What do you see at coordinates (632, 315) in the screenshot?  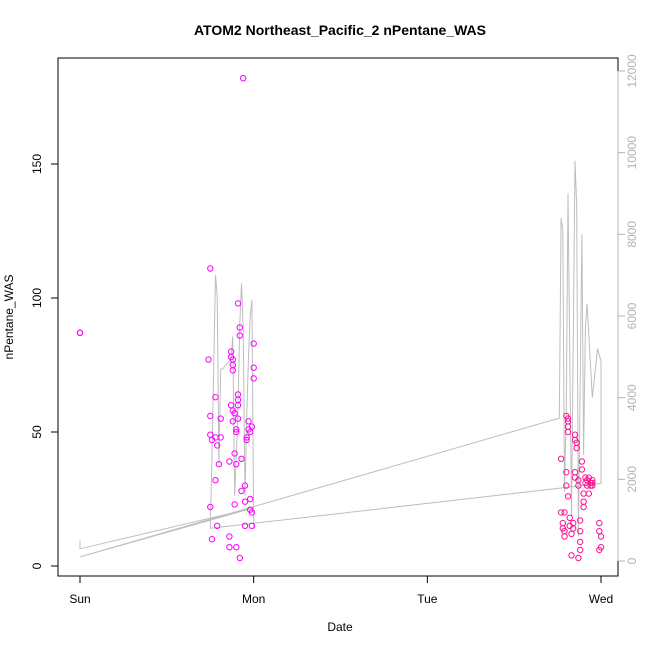 I see `y2-tick-label: 6000` at bounding box center [632, 315].